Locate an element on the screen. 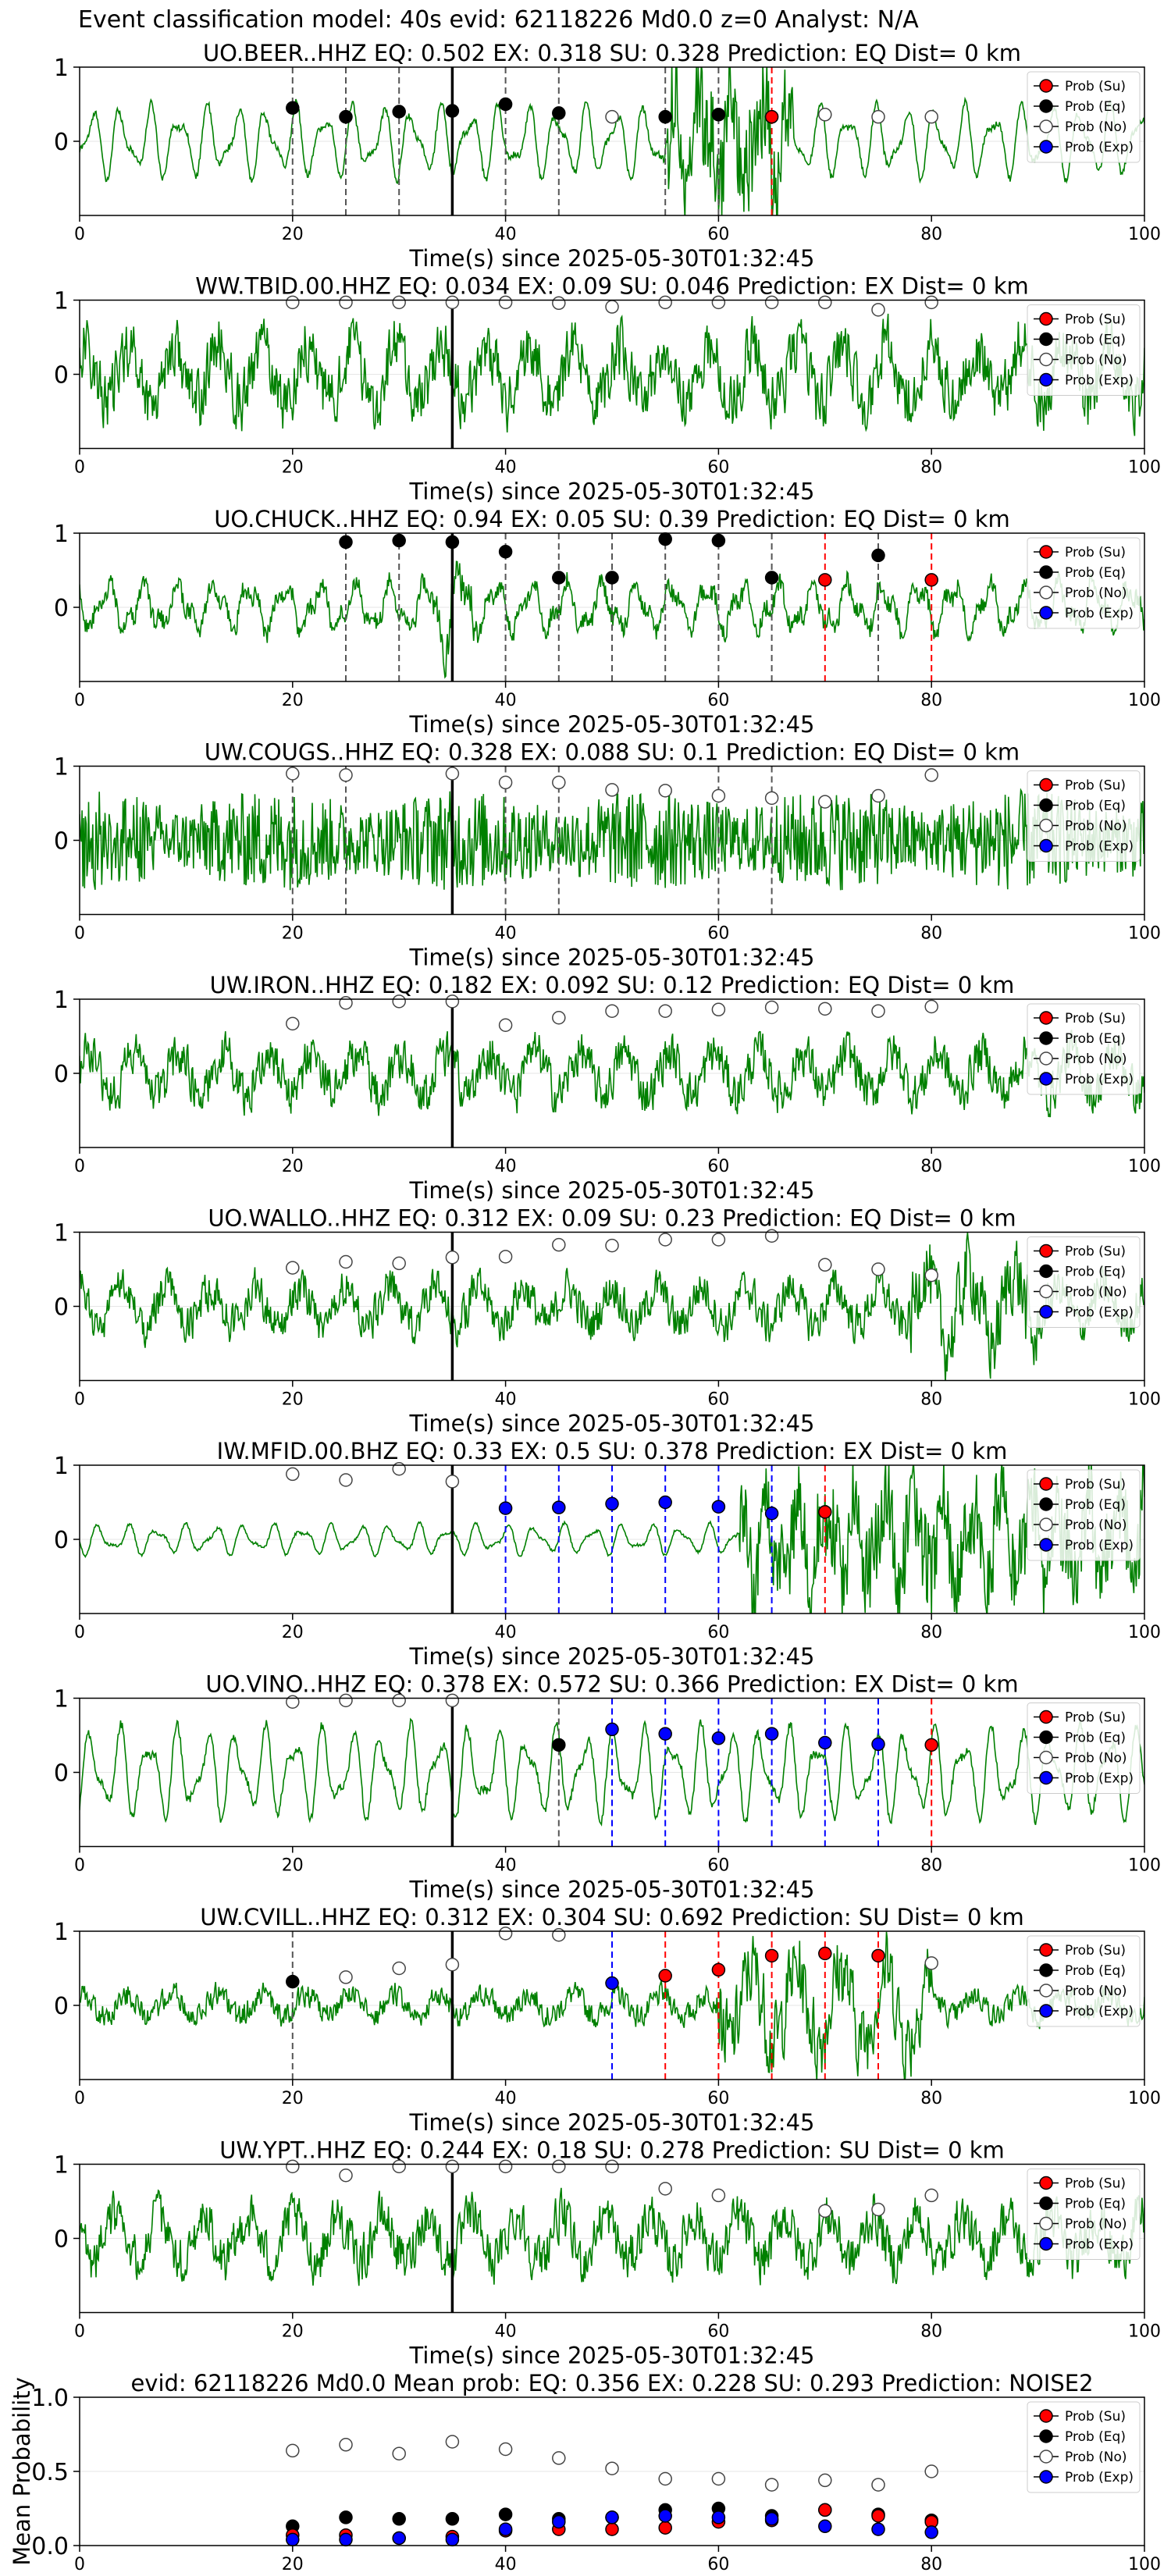 The width and height of the screenshot is (1171, 2576). y-tick-label: 0.0 is located at coordinates (50, 2546).